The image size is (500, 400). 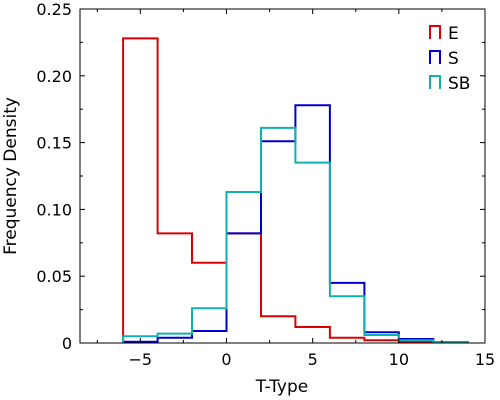 What do you see at coordinates (11, 176) in the screenshot?
I see `y-axis-label: Frequency Density` at bounding box center [11, 176].